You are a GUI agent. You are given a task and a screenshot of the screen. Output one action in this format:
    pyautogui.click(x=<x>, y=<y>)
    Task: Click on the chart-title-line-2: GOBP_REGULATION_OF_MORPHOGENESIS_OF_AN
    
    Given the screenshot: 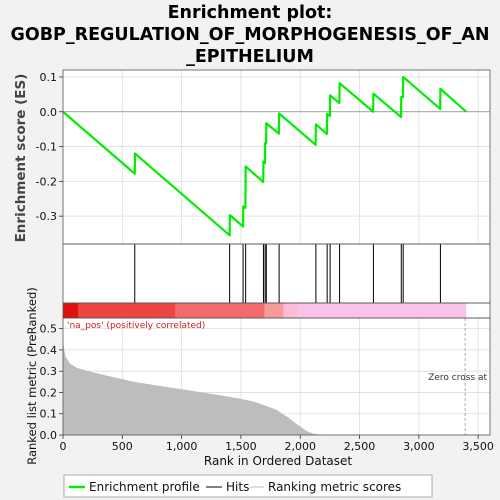 What is the action you would take?
    pyautogui.click(x=250, y=35)
    